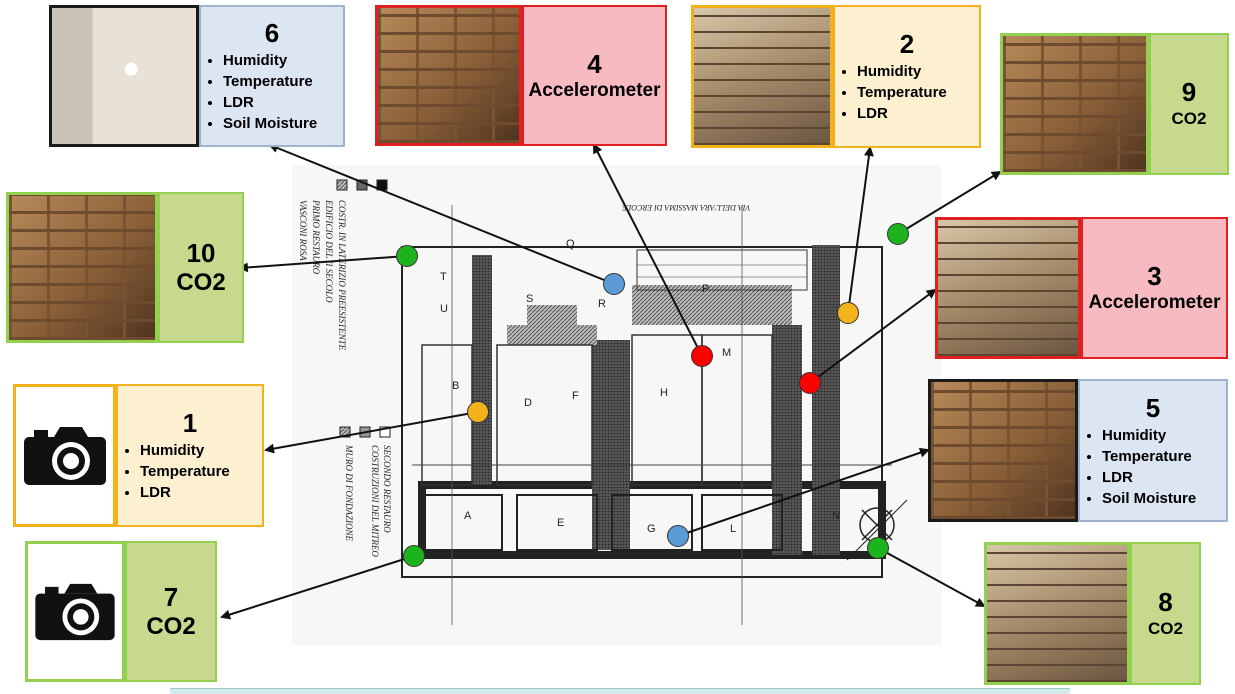 This screenshot has width=1235, height=694. What do you see at coordinates (686, 207) in the screenshot?
I see `plan-street-label: VIA DELL'ARA MASSIMA DI ERCOLE` at bounding box center [686, 207].